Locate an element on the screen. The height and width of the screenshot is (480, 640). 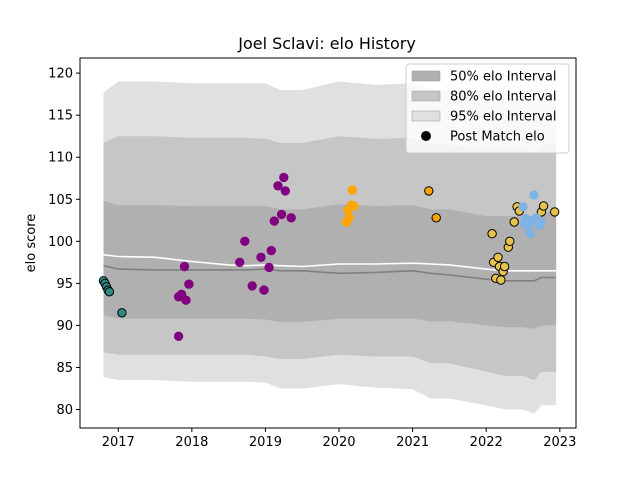
legend-label-1: 80% elo Interval is located at coordinates (503, 97).